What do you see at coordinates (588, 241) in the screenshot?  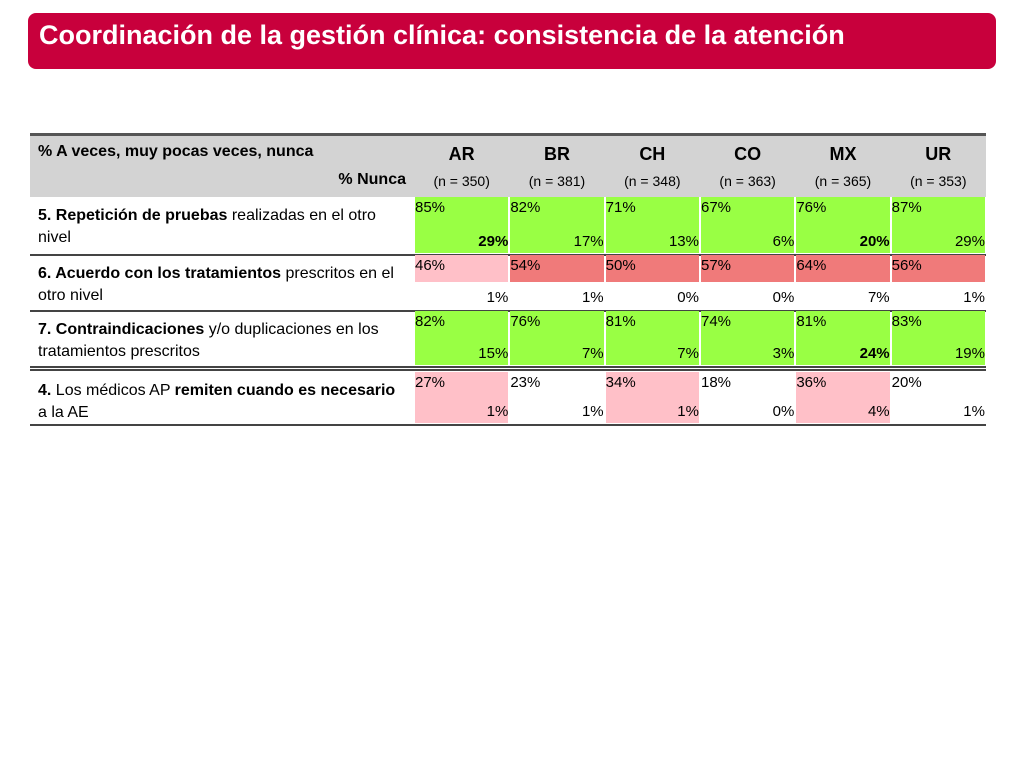 I see `cell-bottom: 17%` at bounding box center [588, 241].